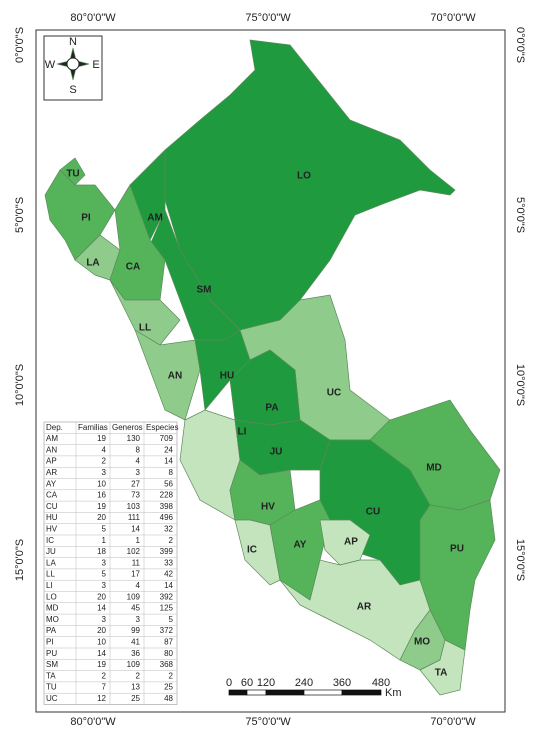 This screenshot has height=742, width=540. Describe the element at coordinates (50, 574) in the screenshot. I see `table-cell: LL` at that location.